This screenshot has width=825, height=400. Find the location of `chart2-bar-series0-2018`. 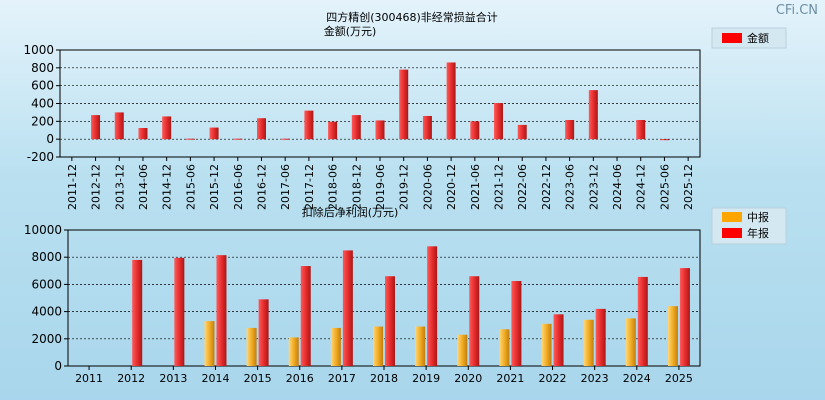

chart2-bar-series0-2018 is located at coordinates (378, 346).